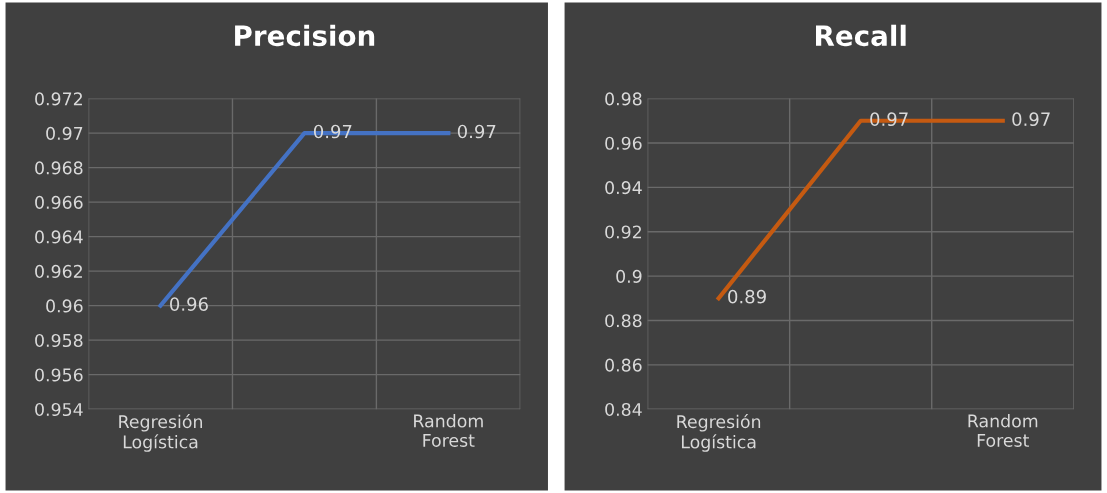 This screenshot has height=493, width=1107. I want to click on chart-title: Precision, so click(305, 35).